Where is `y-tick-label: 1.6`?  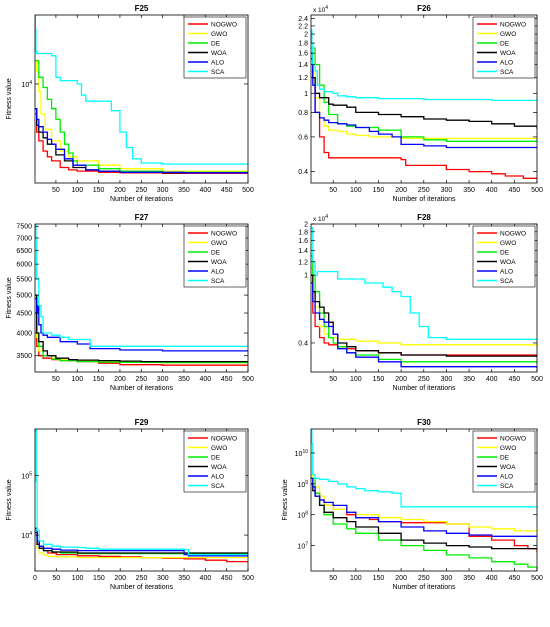 y-tick-label: 1.6 is located at coordinates (303, 54).